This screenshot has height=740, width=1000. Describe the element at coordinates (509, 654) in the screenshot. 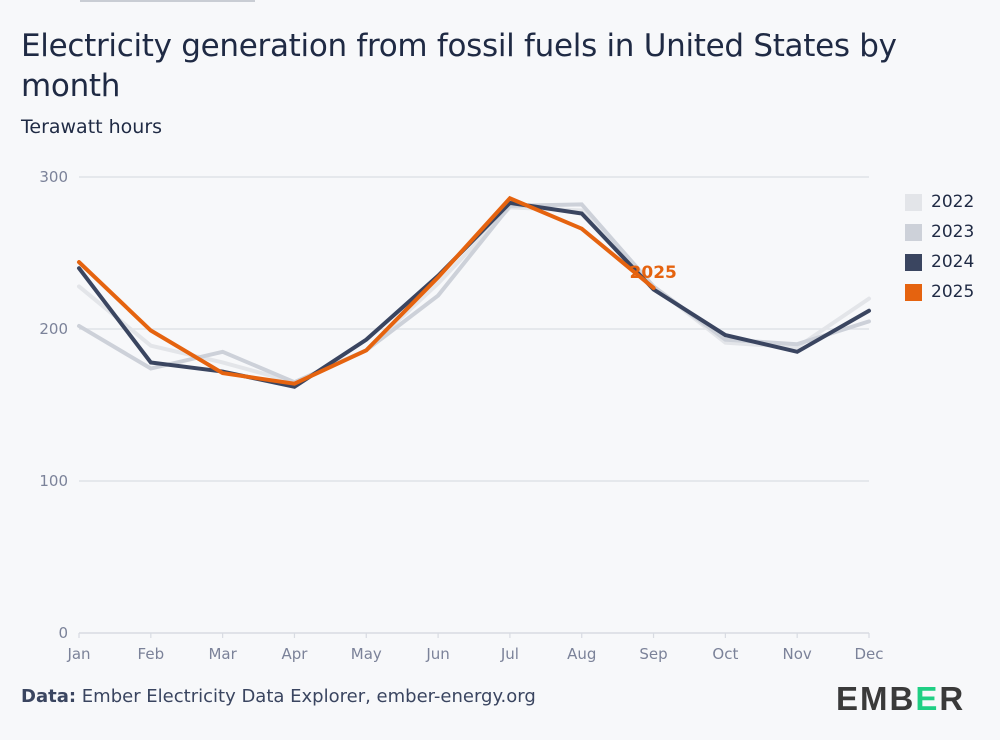

I see `x-tick-label: Jul` at that location.